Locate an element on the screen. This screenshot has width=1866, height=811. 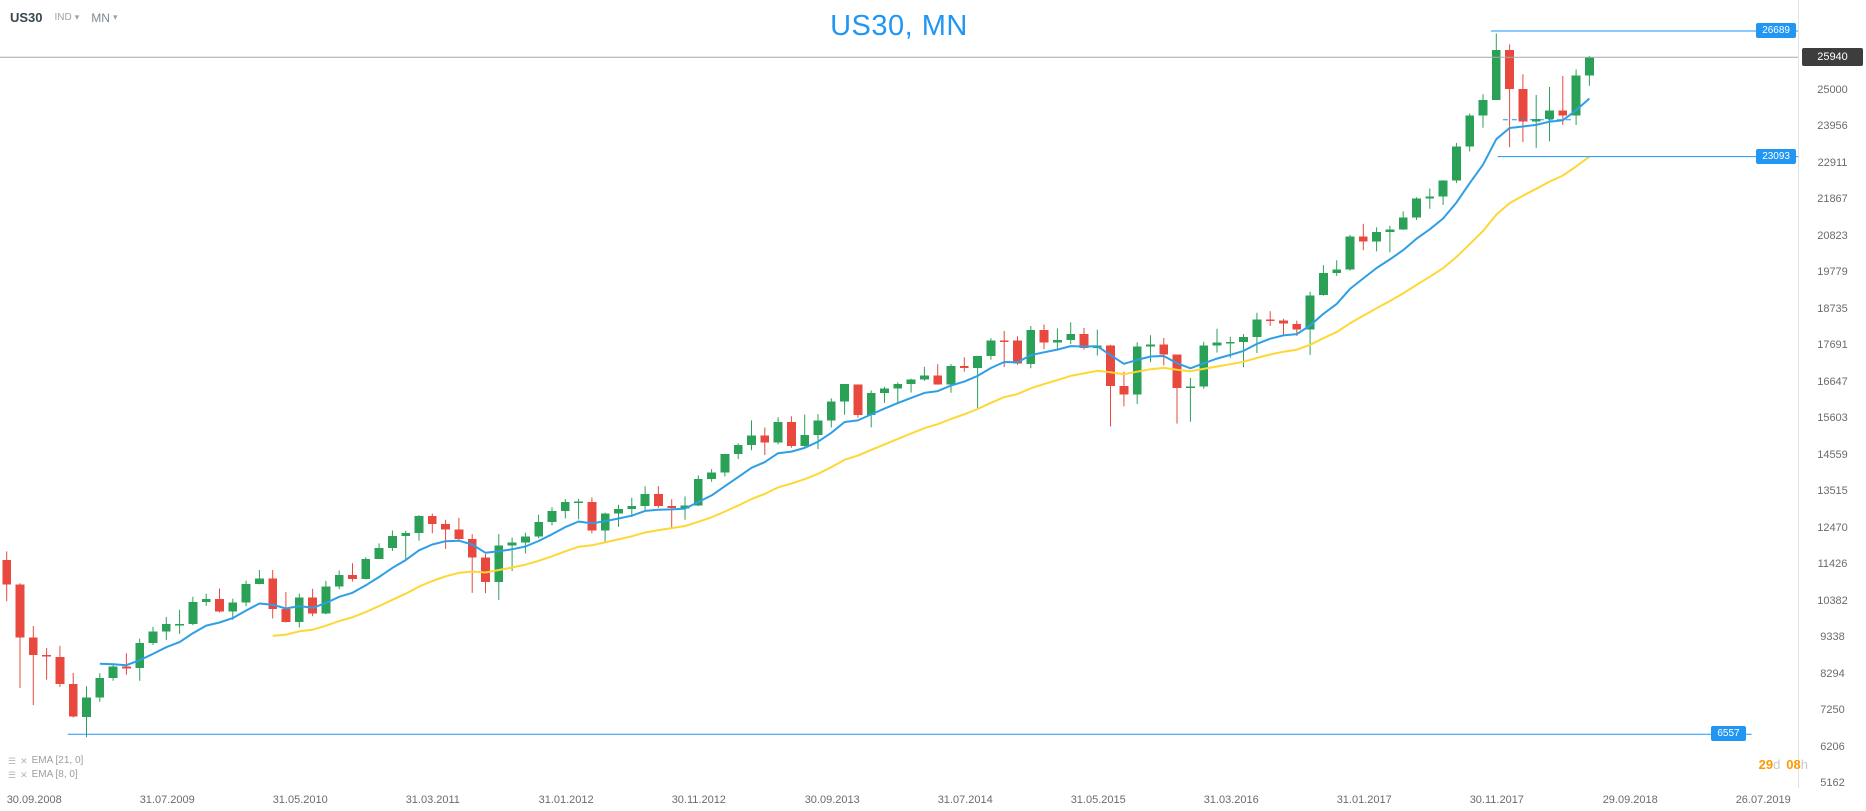
symbol-name: US30 is located at coordinates (26, 17).